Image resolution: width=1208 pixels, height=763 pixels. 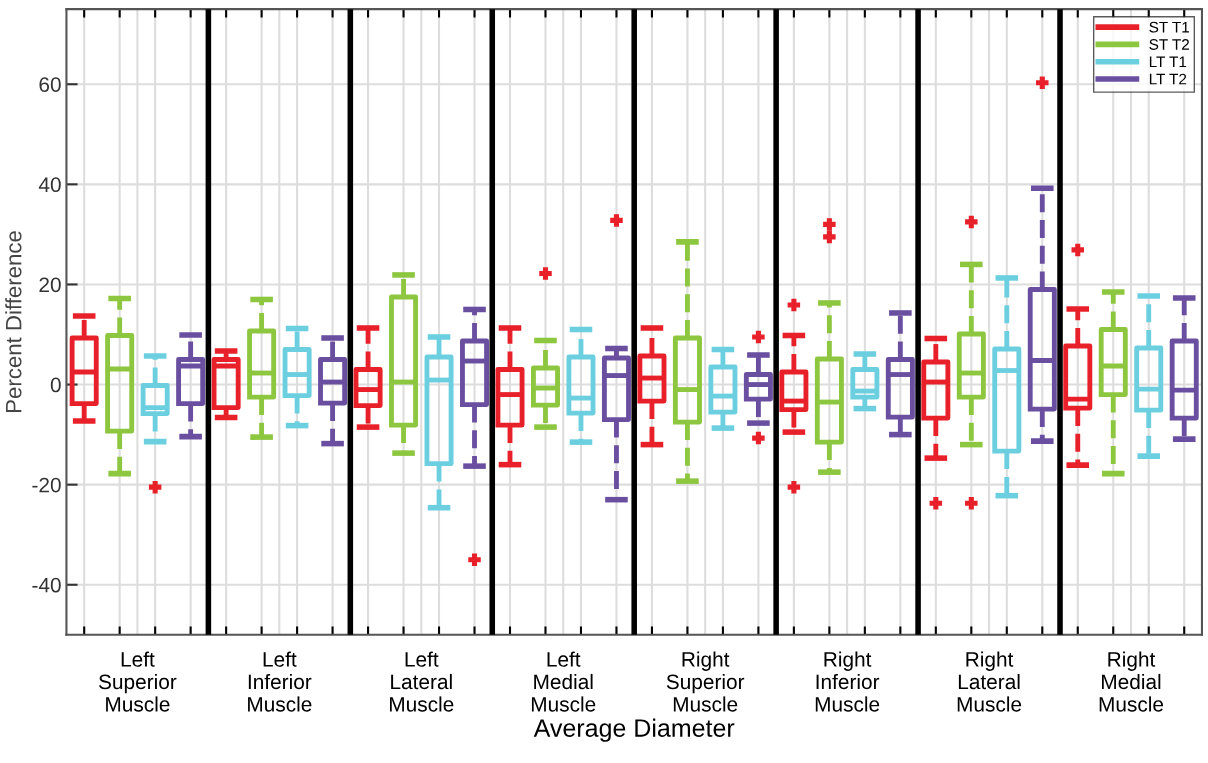 I want to click on x-axis-title: Average Diameter, so click(x=634, y=730).